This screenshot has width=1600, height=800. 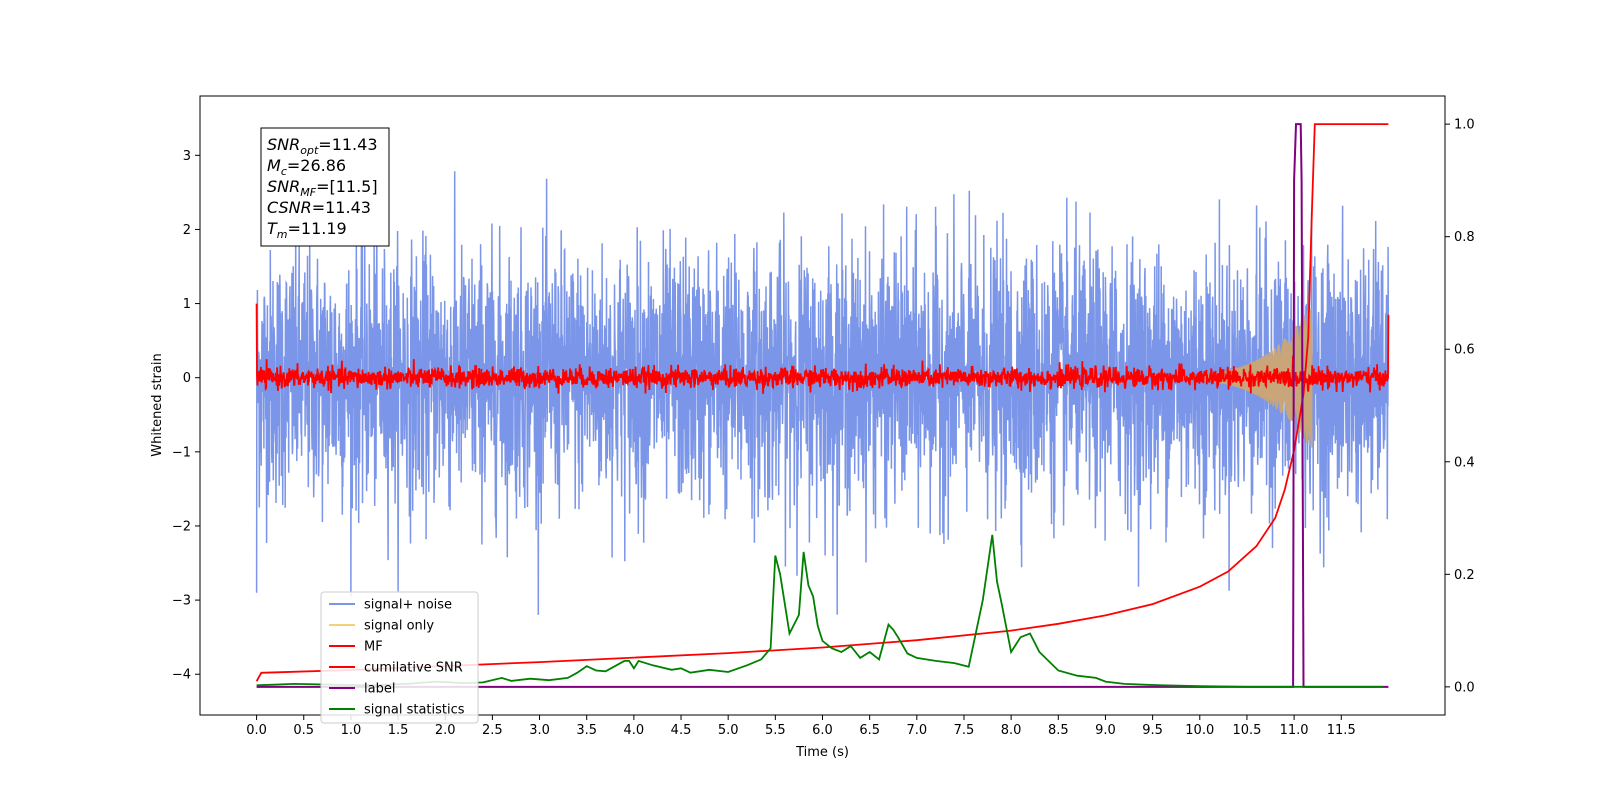 I want to click on x-tick-label: 7.0, so click(x=916, y=730).